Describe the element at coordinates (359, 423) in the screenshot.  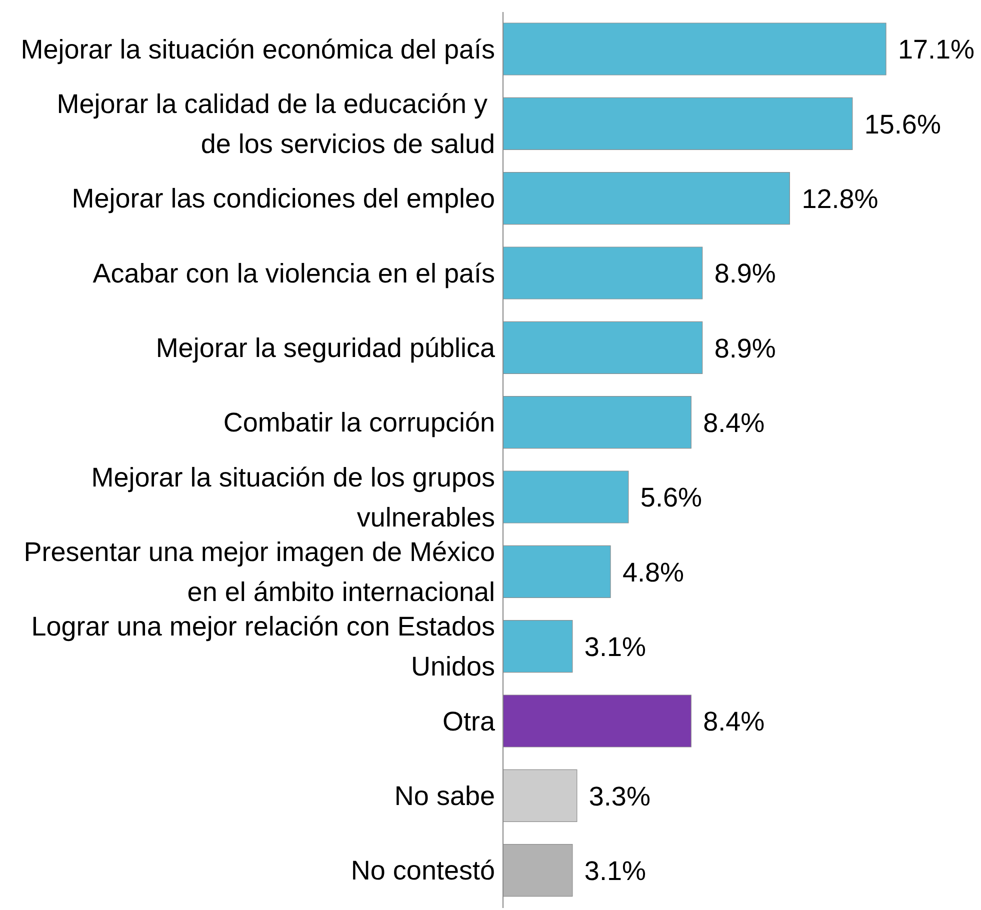
I see `y-tick-label: Combatir la corrupción` at that location.